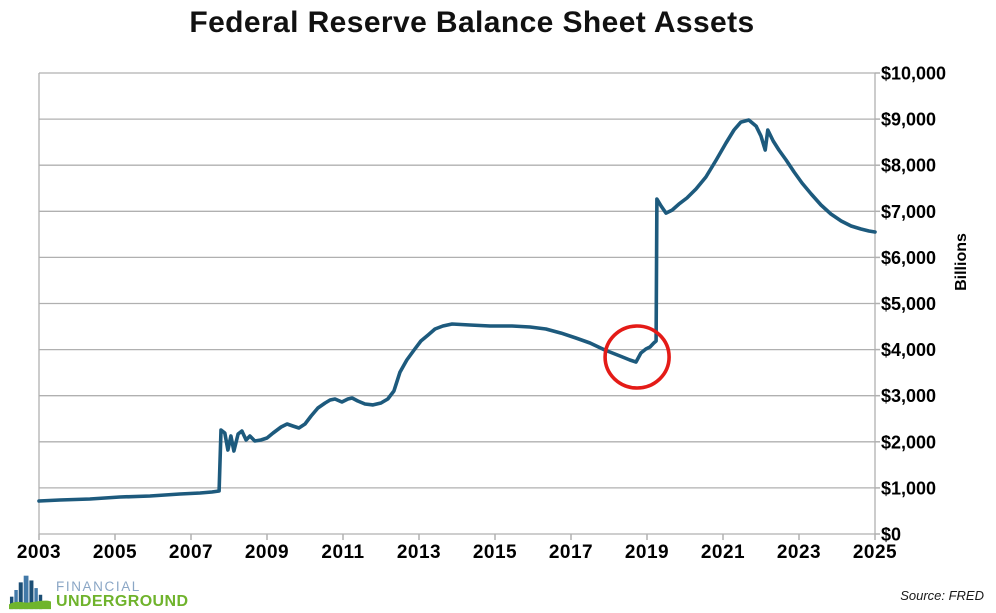  I want to click on y-tick-label: $7,000, so click(908, 212).